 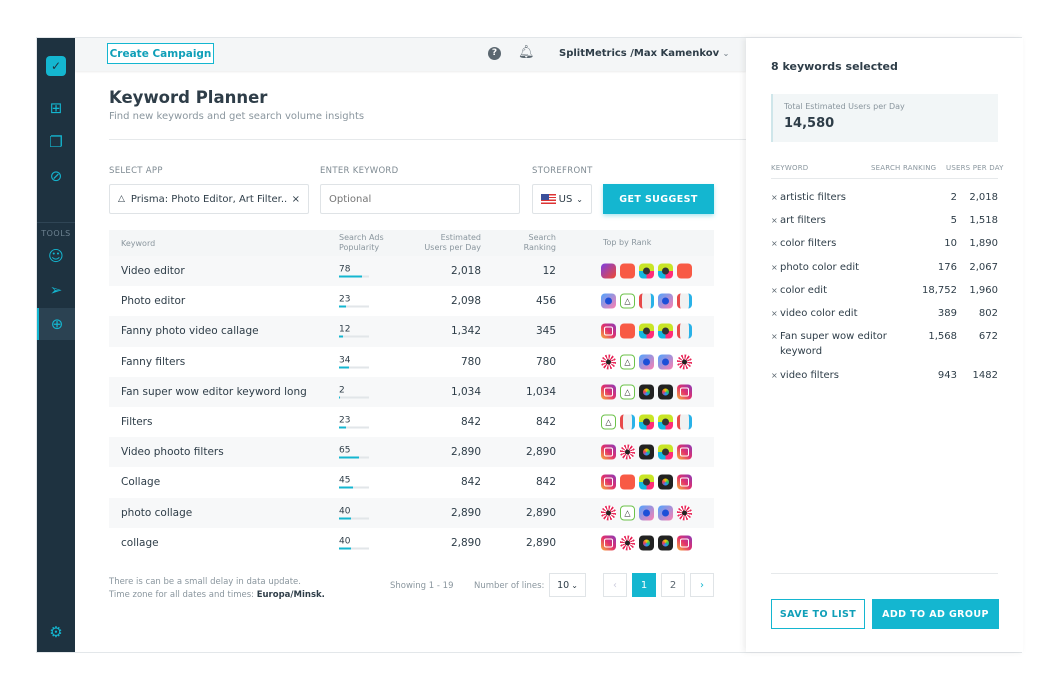 I want to click on row-top-apps: △, so click(x=646, y=301).